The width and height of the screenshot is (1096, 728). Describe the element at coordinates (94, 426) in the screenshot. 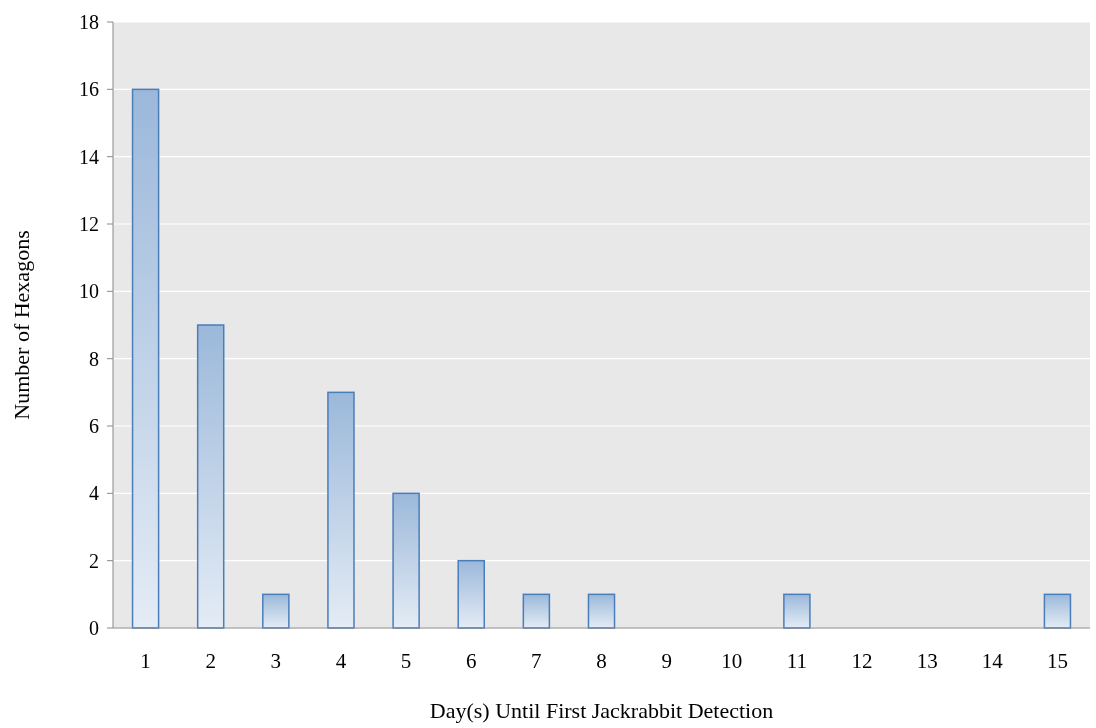

I see `y-tick-label: 6` at that location.